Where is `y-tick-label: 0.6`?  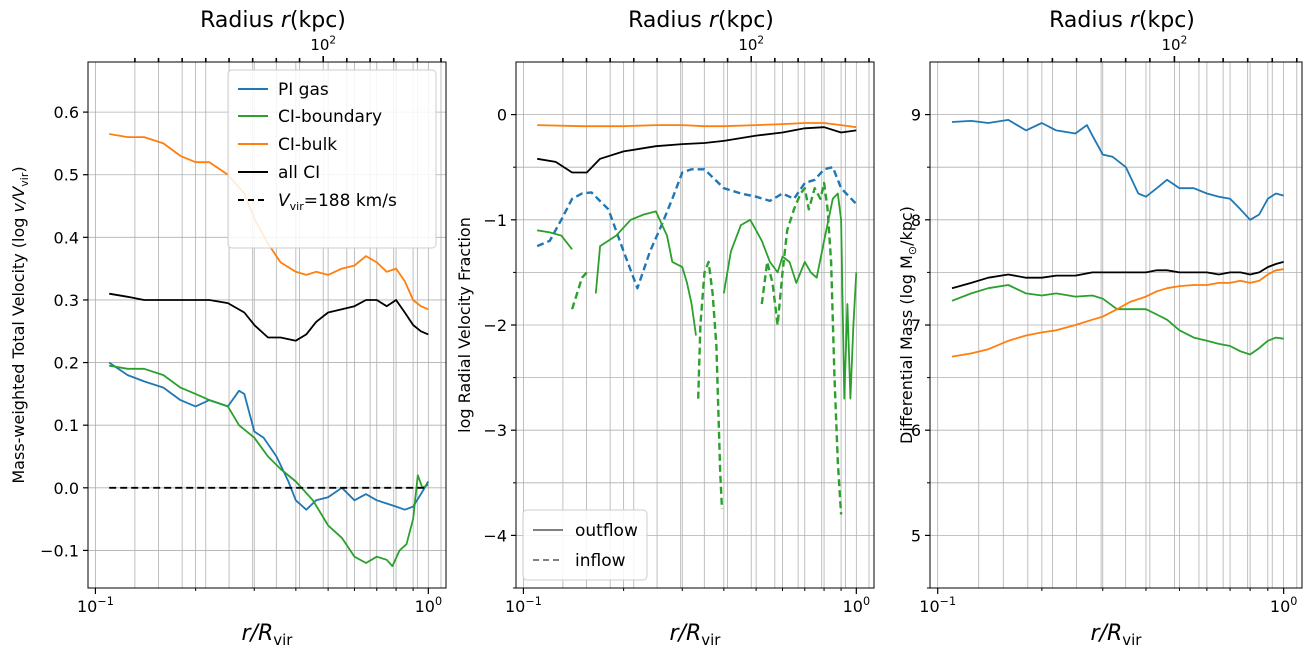 y-tick-label: 0.6 is located at coordinates (66, 112).